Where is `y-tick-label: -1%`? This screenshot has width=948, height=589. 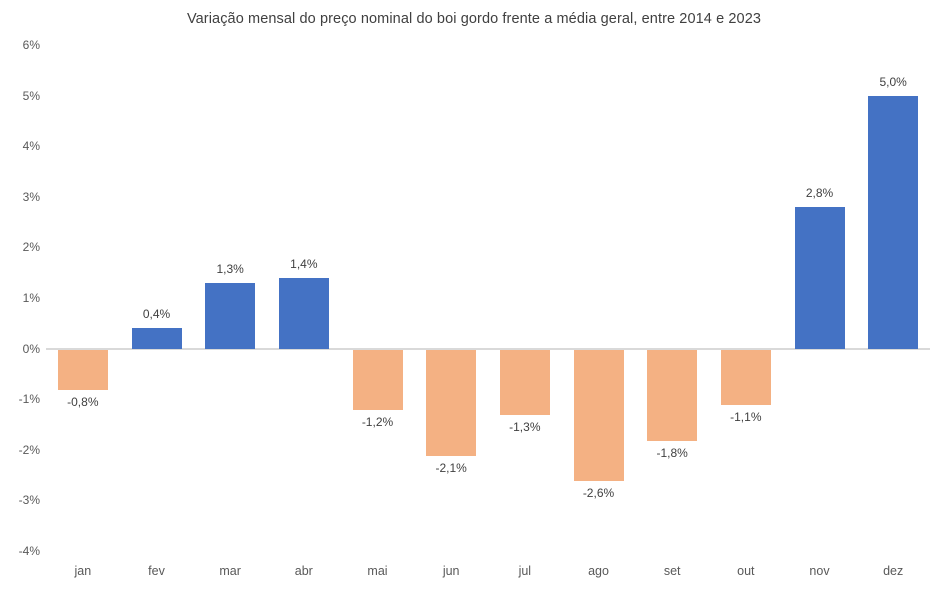
y-tick-label: -1% is located at coordinates (29, 399).